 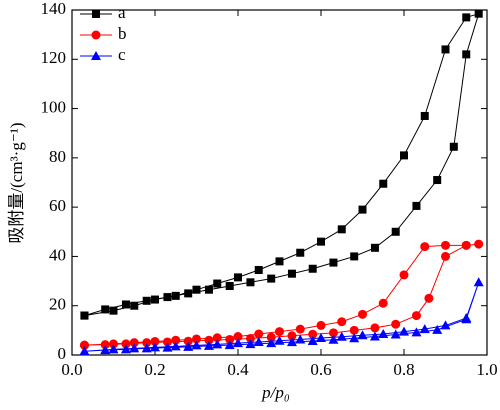 I want to click on legend-label: b, so click(x=122, y=33).